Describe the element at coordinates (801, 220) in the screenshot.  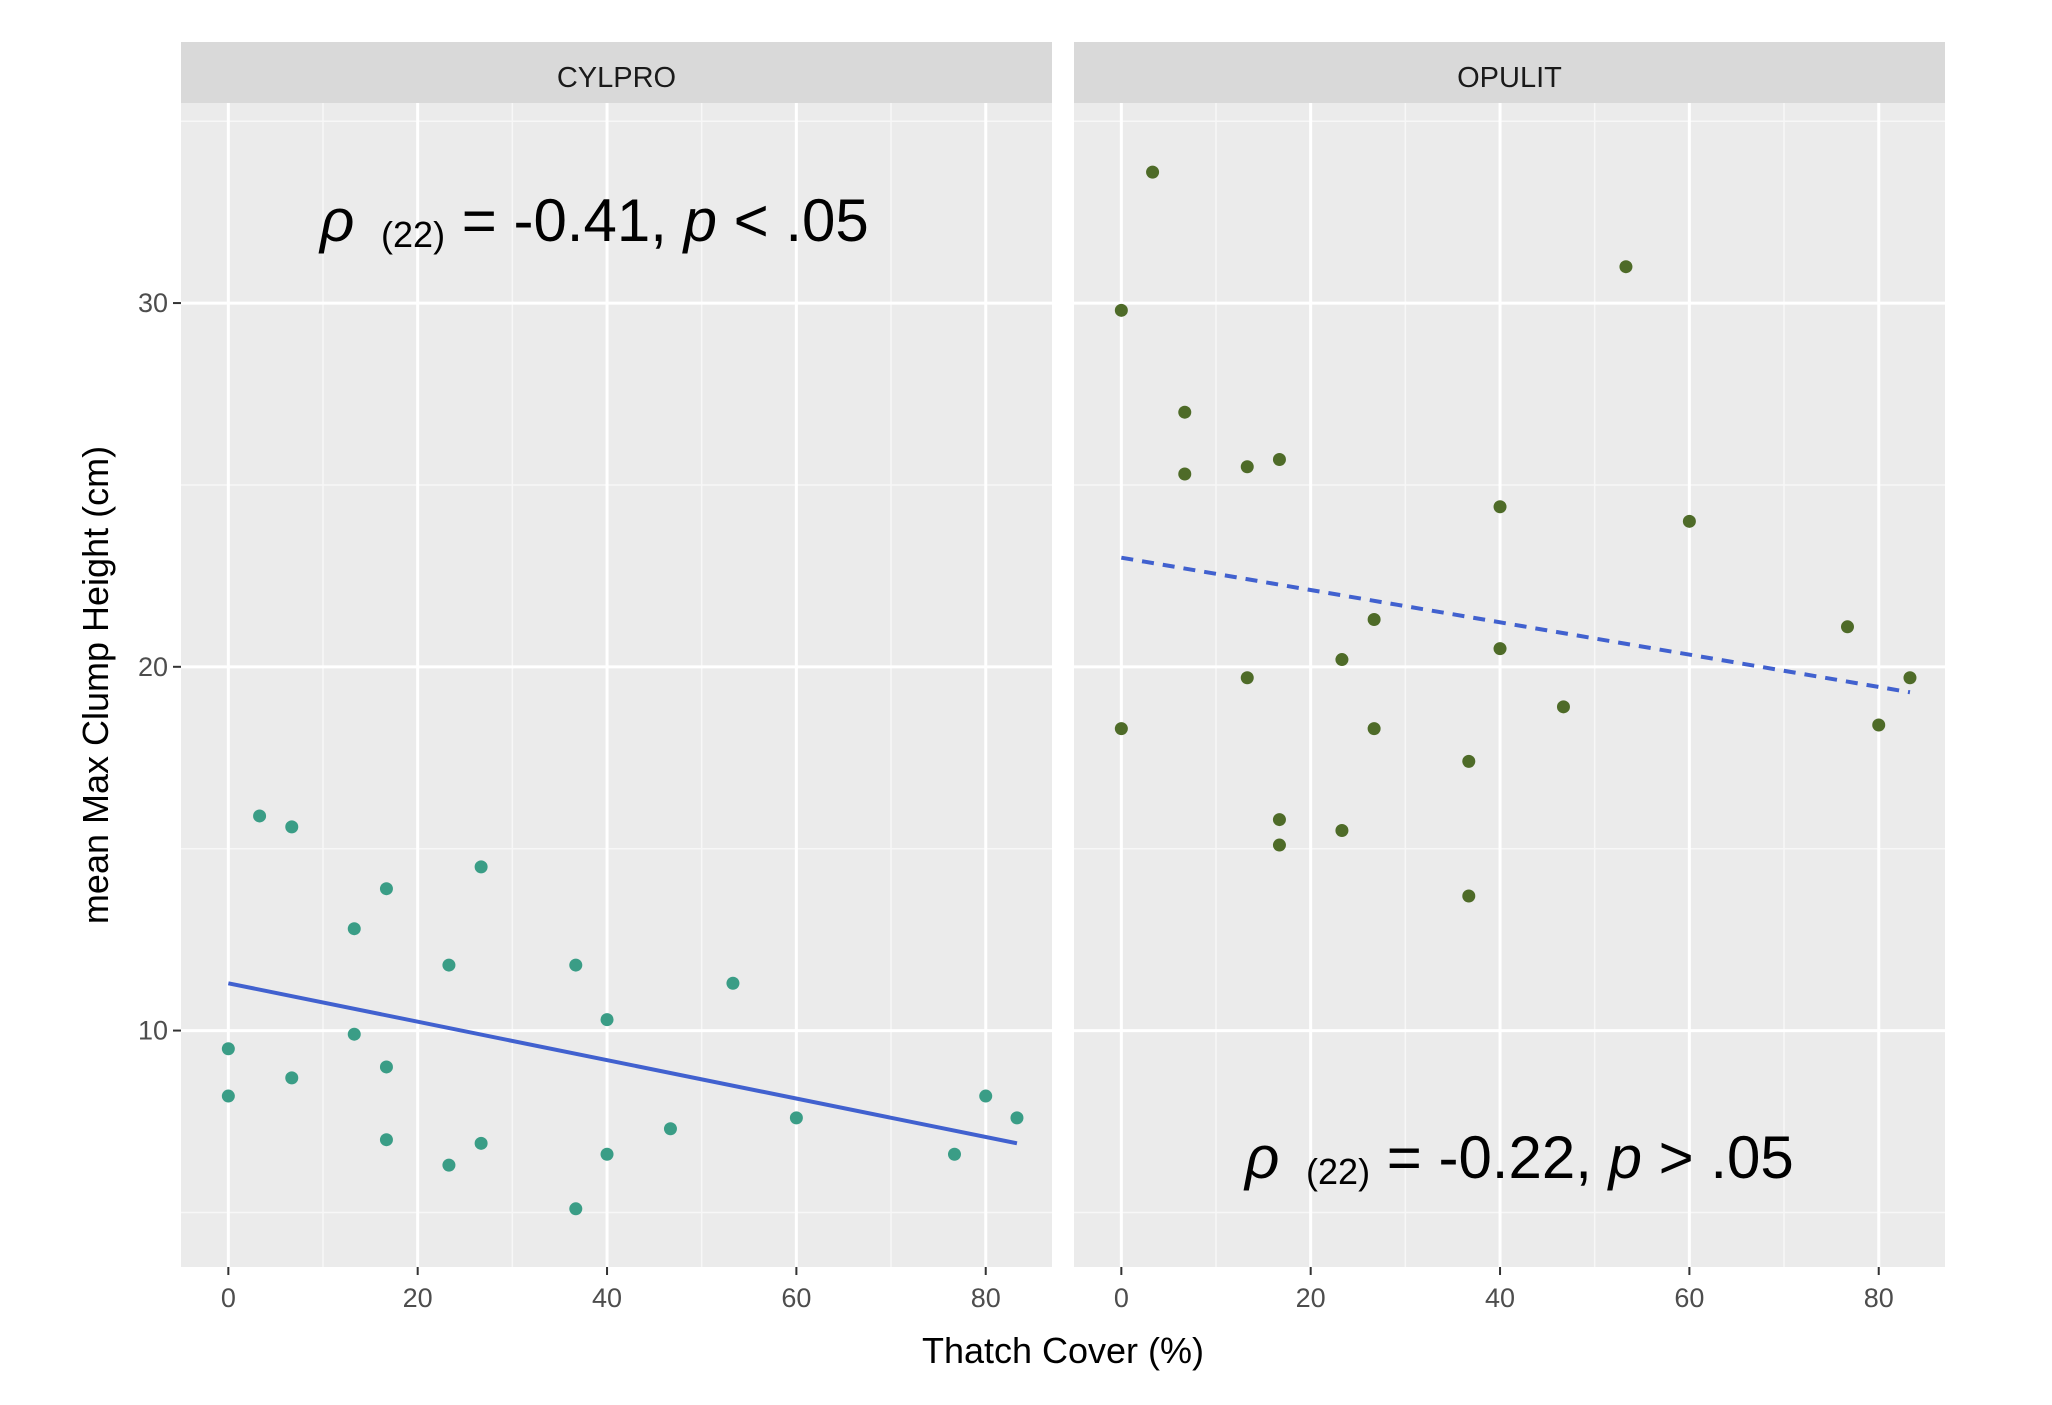
I see `annotation-tail: < .05` at that location.